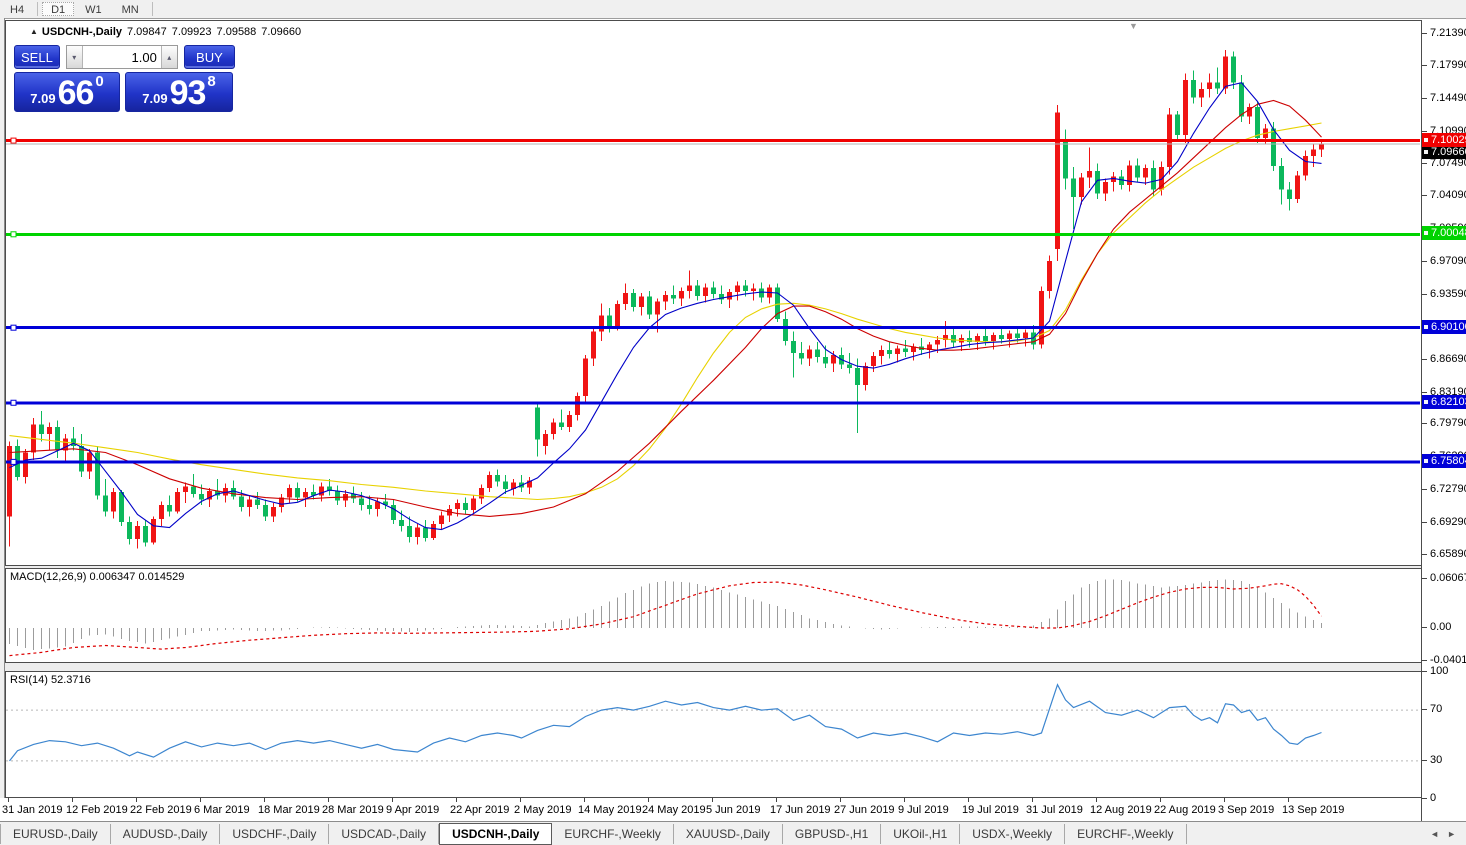  I want to click on chart-shift-marker-icon: ▼, so click(1133, 26).